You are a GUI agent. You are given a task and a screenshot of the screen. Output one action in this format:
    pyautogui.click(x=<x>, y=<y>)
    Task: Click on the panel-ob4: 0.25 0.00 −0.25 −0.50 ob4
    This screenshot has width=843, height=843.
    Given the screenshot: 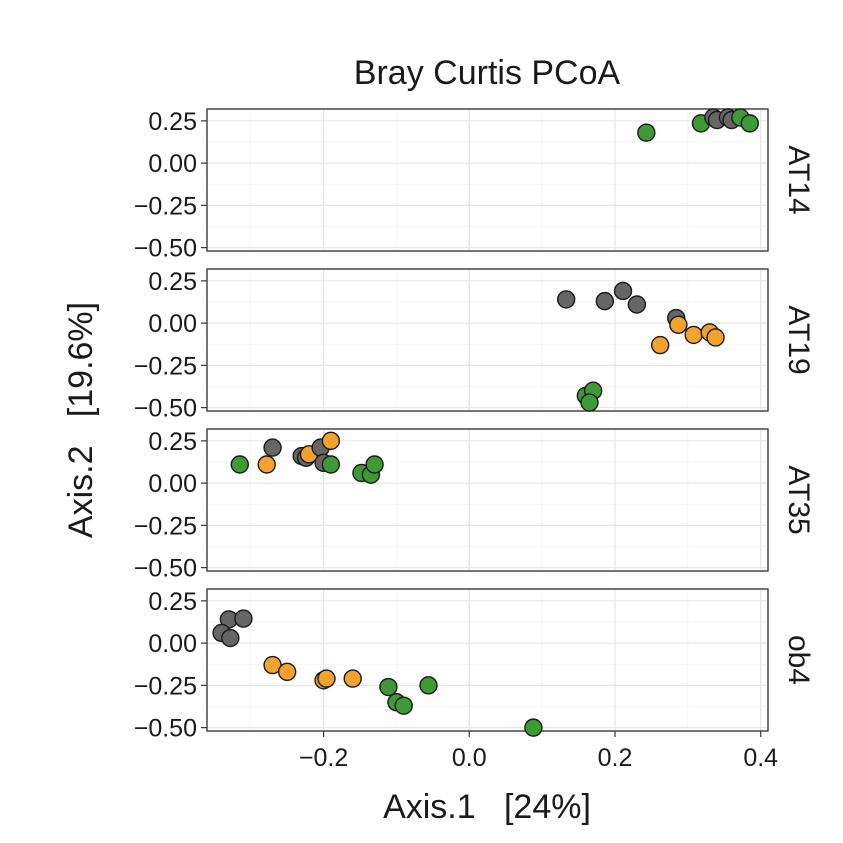 What is the action you would take?
    pyautogui.click(x=474, y=665)
    